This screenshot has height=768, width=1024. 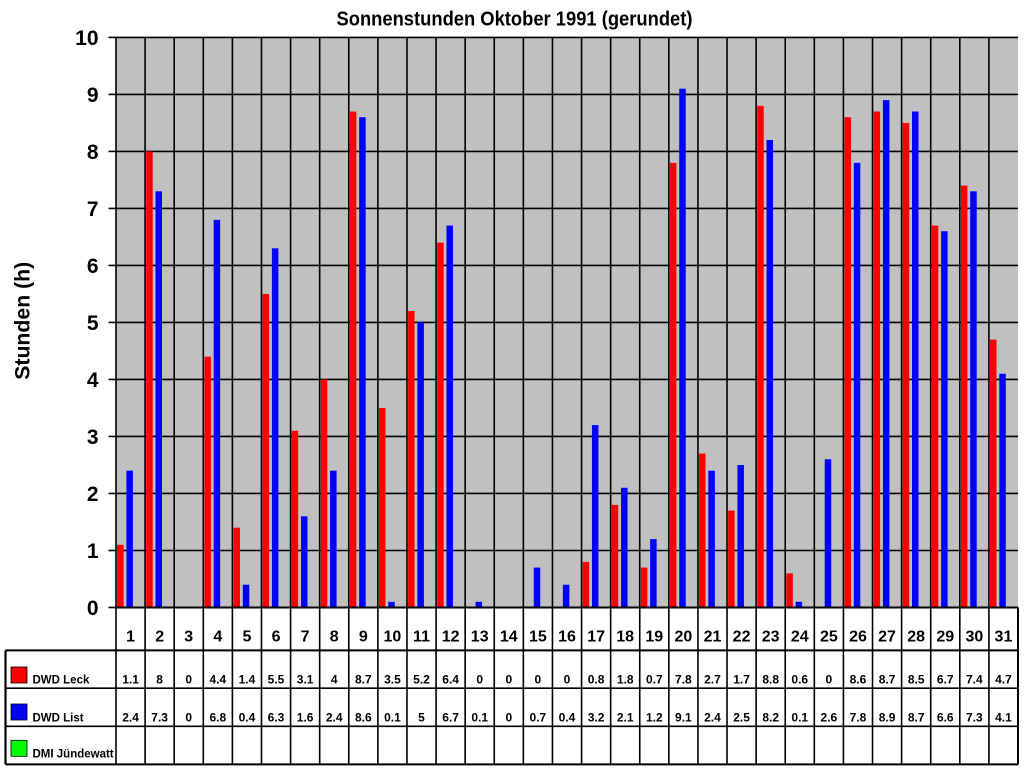 I want to click on svg-text: 3.1, so click(x=305, y=680).